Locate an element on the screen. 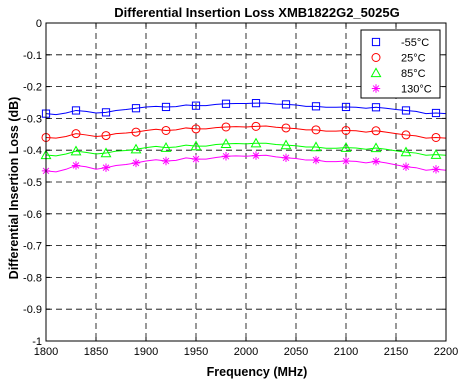 The width and height of the screenshot is (461, 386). legend-label: 130°C is located at coordinates (416, 90).